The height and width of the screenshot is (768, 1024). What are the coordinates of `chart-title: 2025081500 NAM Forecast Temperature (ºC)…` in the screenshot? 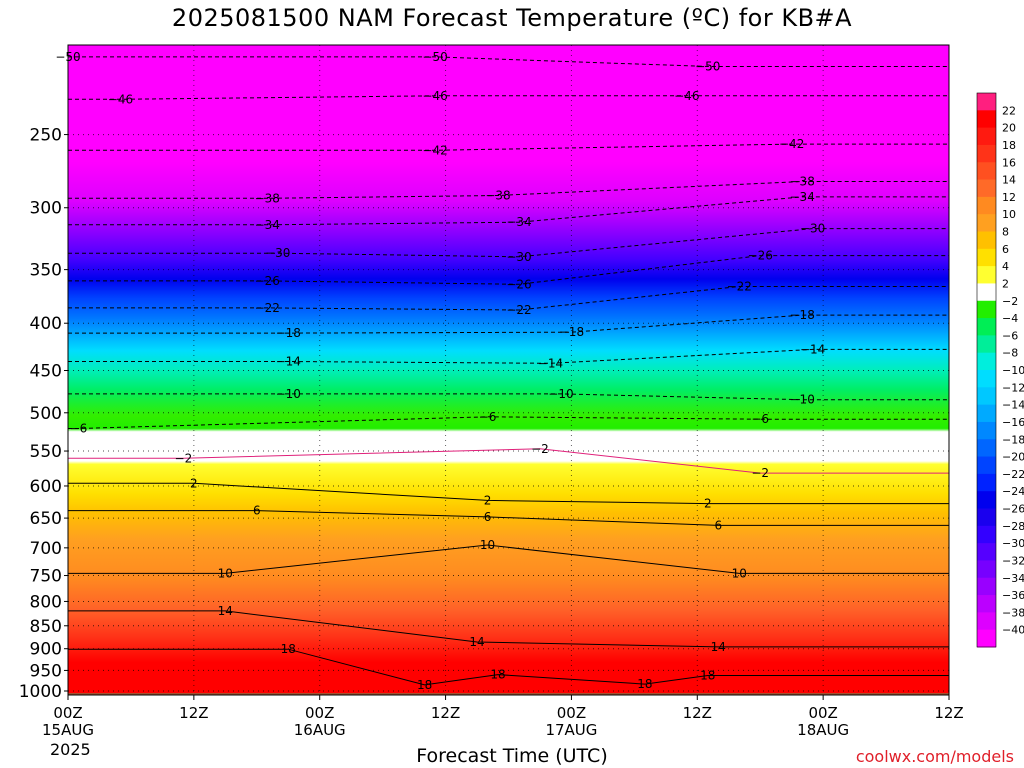 It's located at (512, 18).